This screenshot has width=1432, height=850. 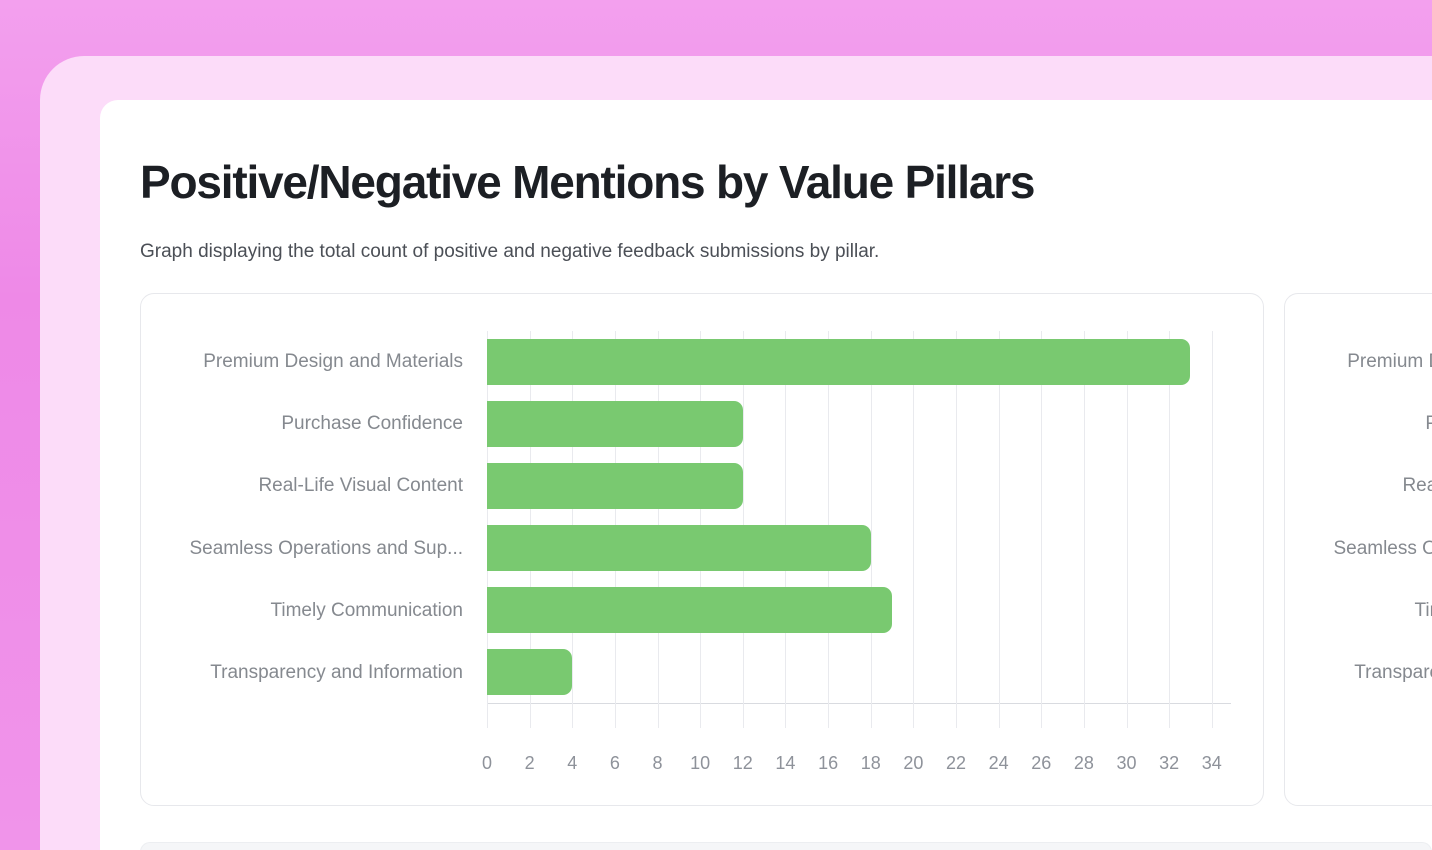 I want to click on x-tick-label: 20, so click(x=913, y=763).